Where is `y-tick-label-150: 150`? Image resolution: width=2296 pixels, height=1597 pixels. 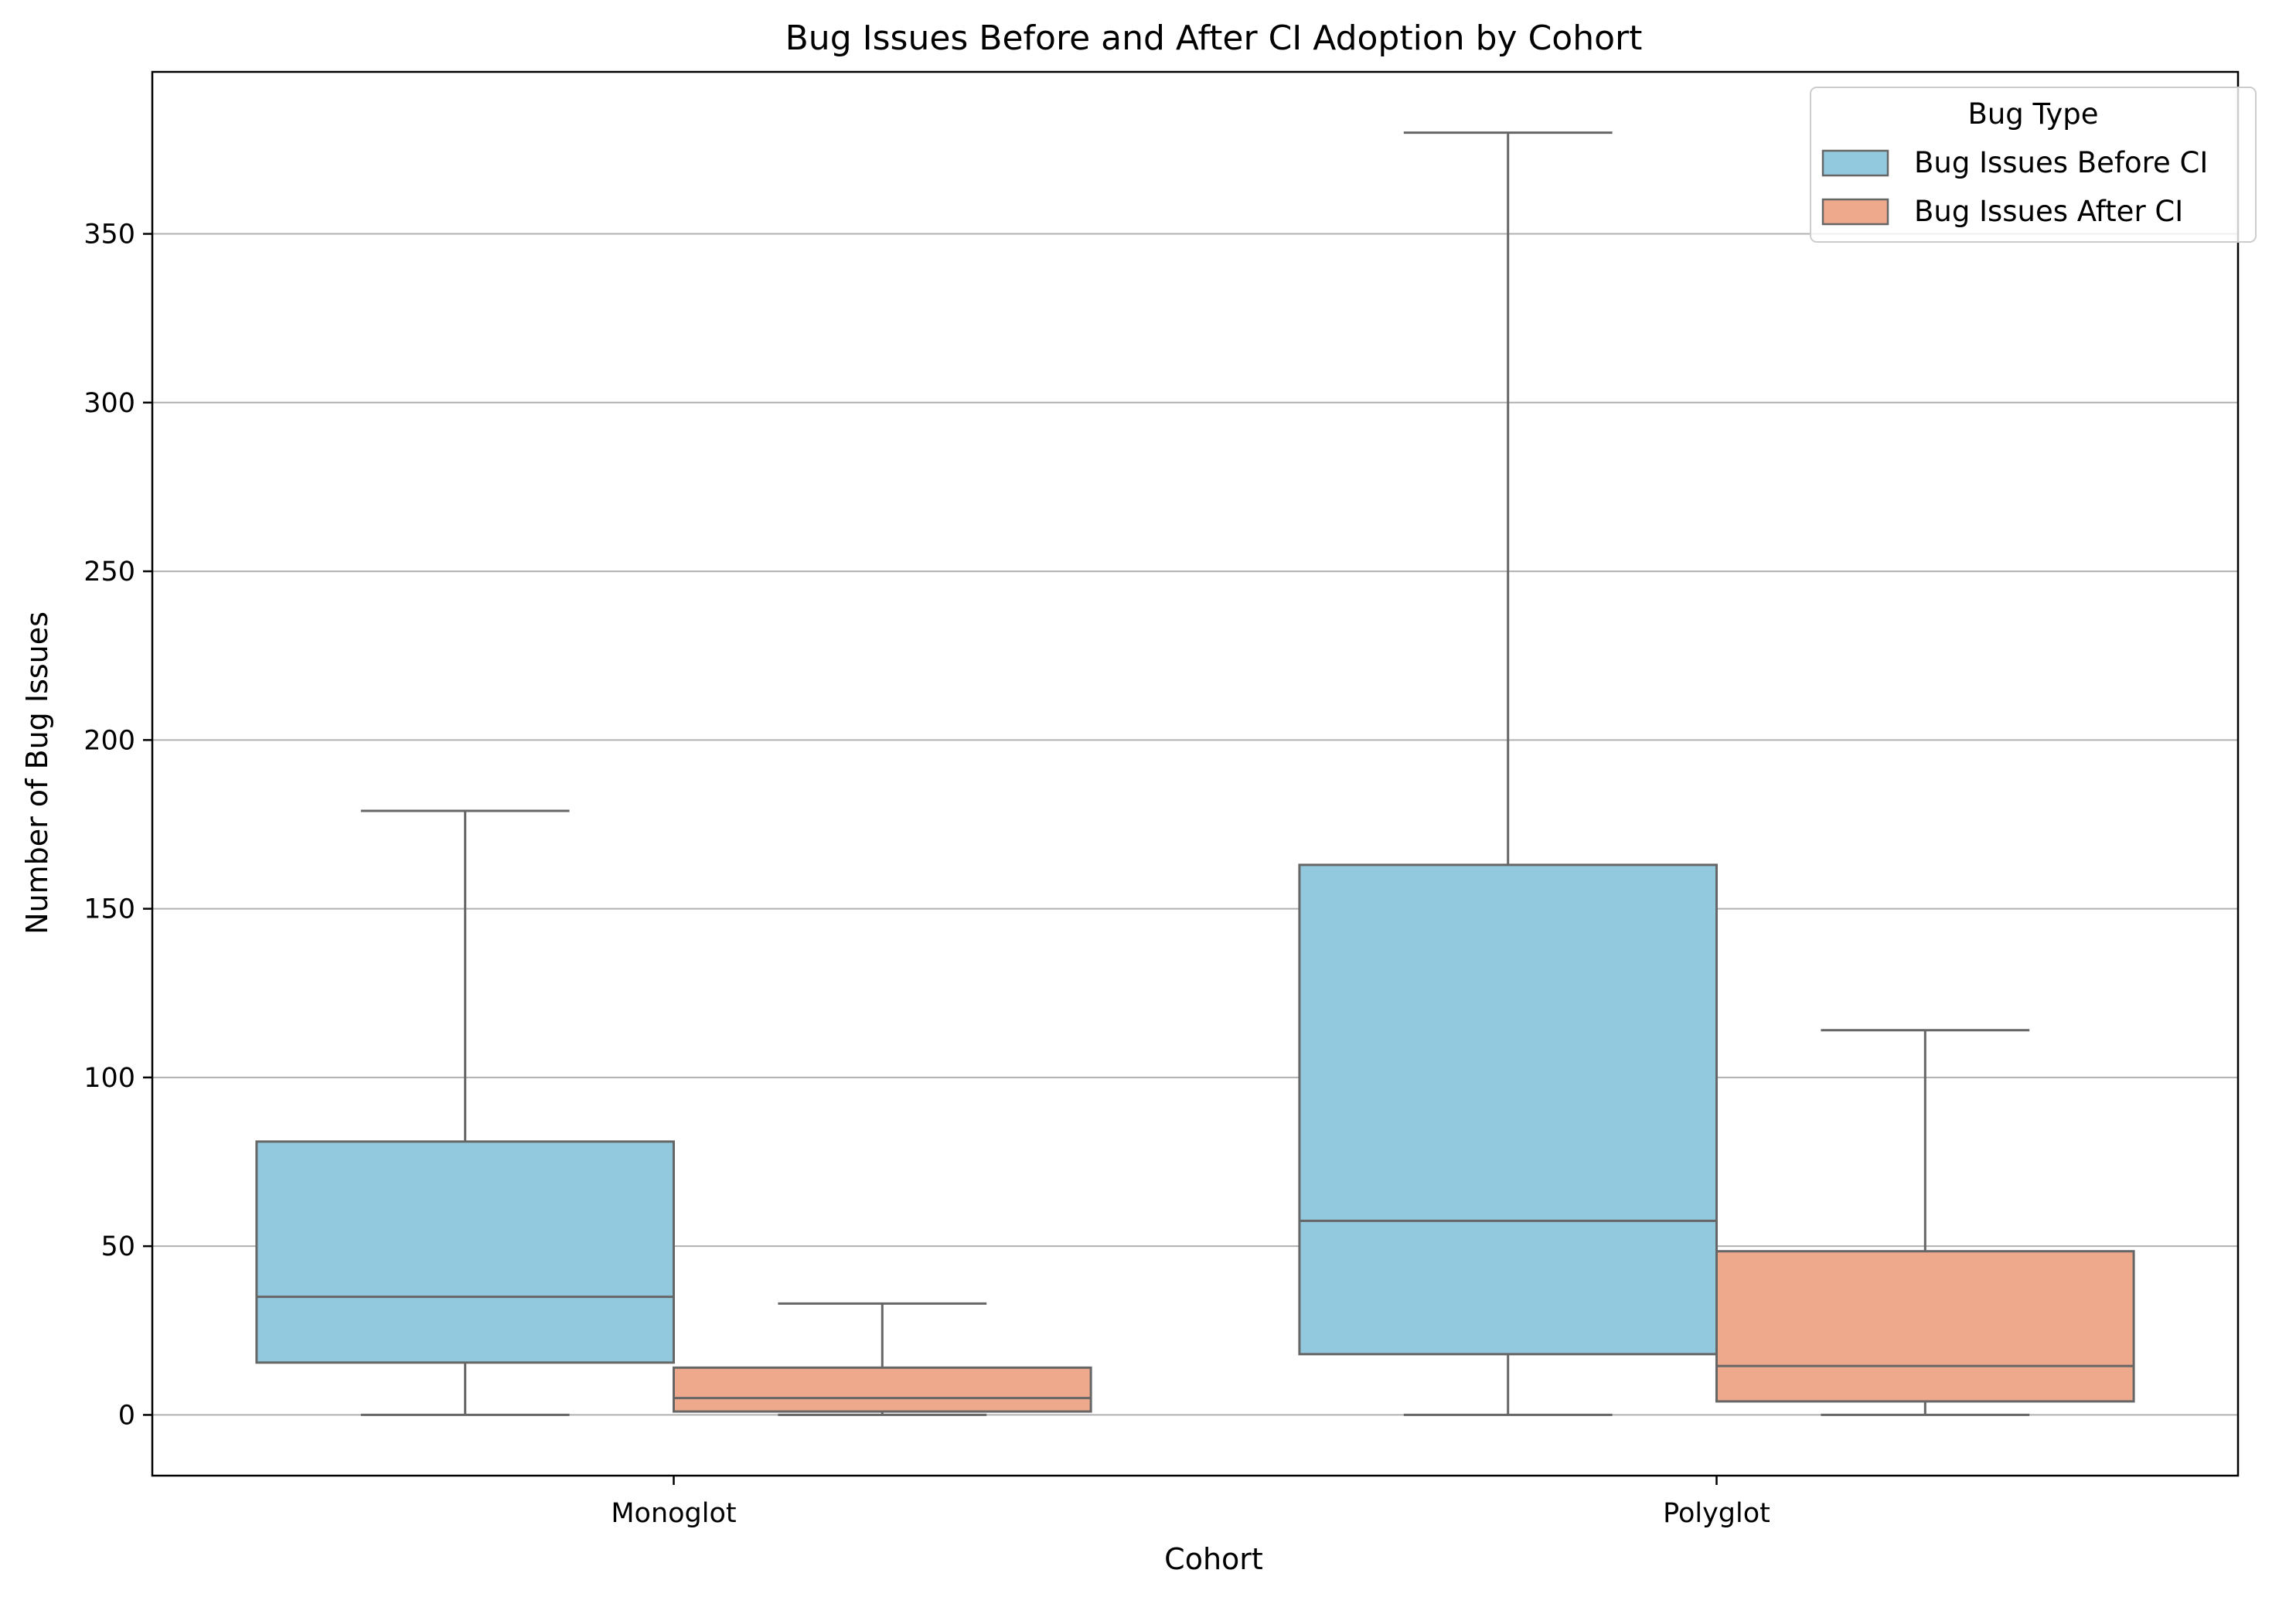 y-tick-label-150: 150 is located at coordinates (109, 909).